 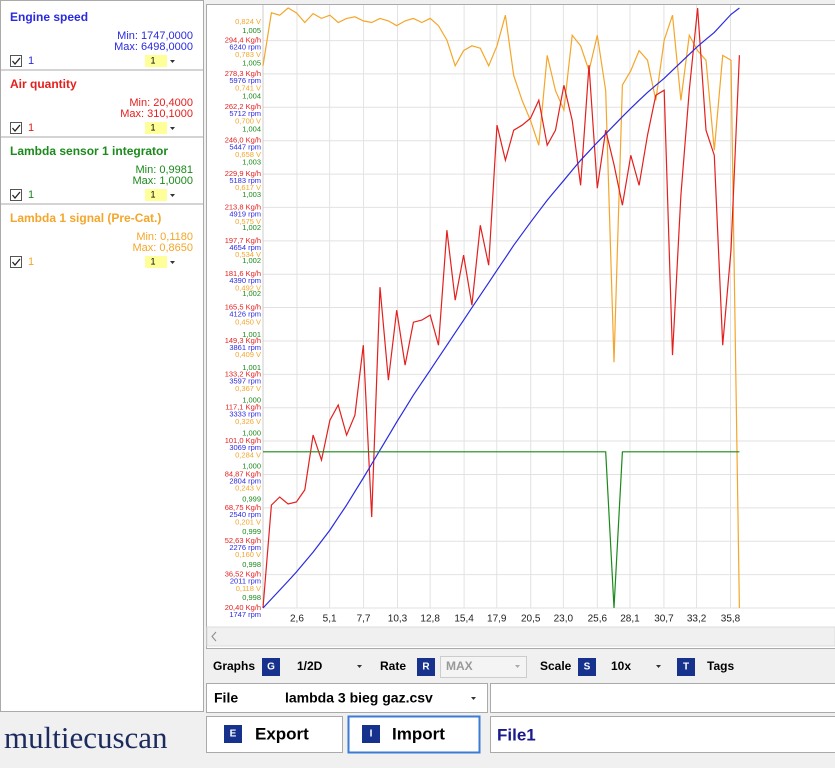 What do you see at coordinates (245, 480) in the screenshot?
I see `y-tick-label: 2804 rpm` at bounding box center [245, 480].